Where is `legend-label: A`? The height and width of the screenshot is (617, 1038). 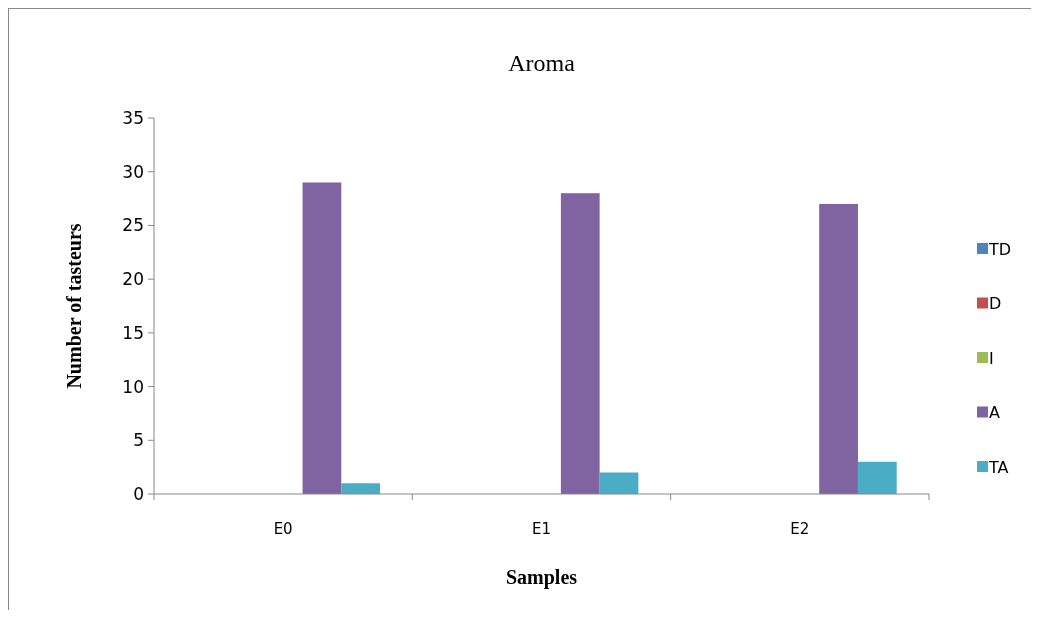 legend-label: A is located at coordinates (994, 413).